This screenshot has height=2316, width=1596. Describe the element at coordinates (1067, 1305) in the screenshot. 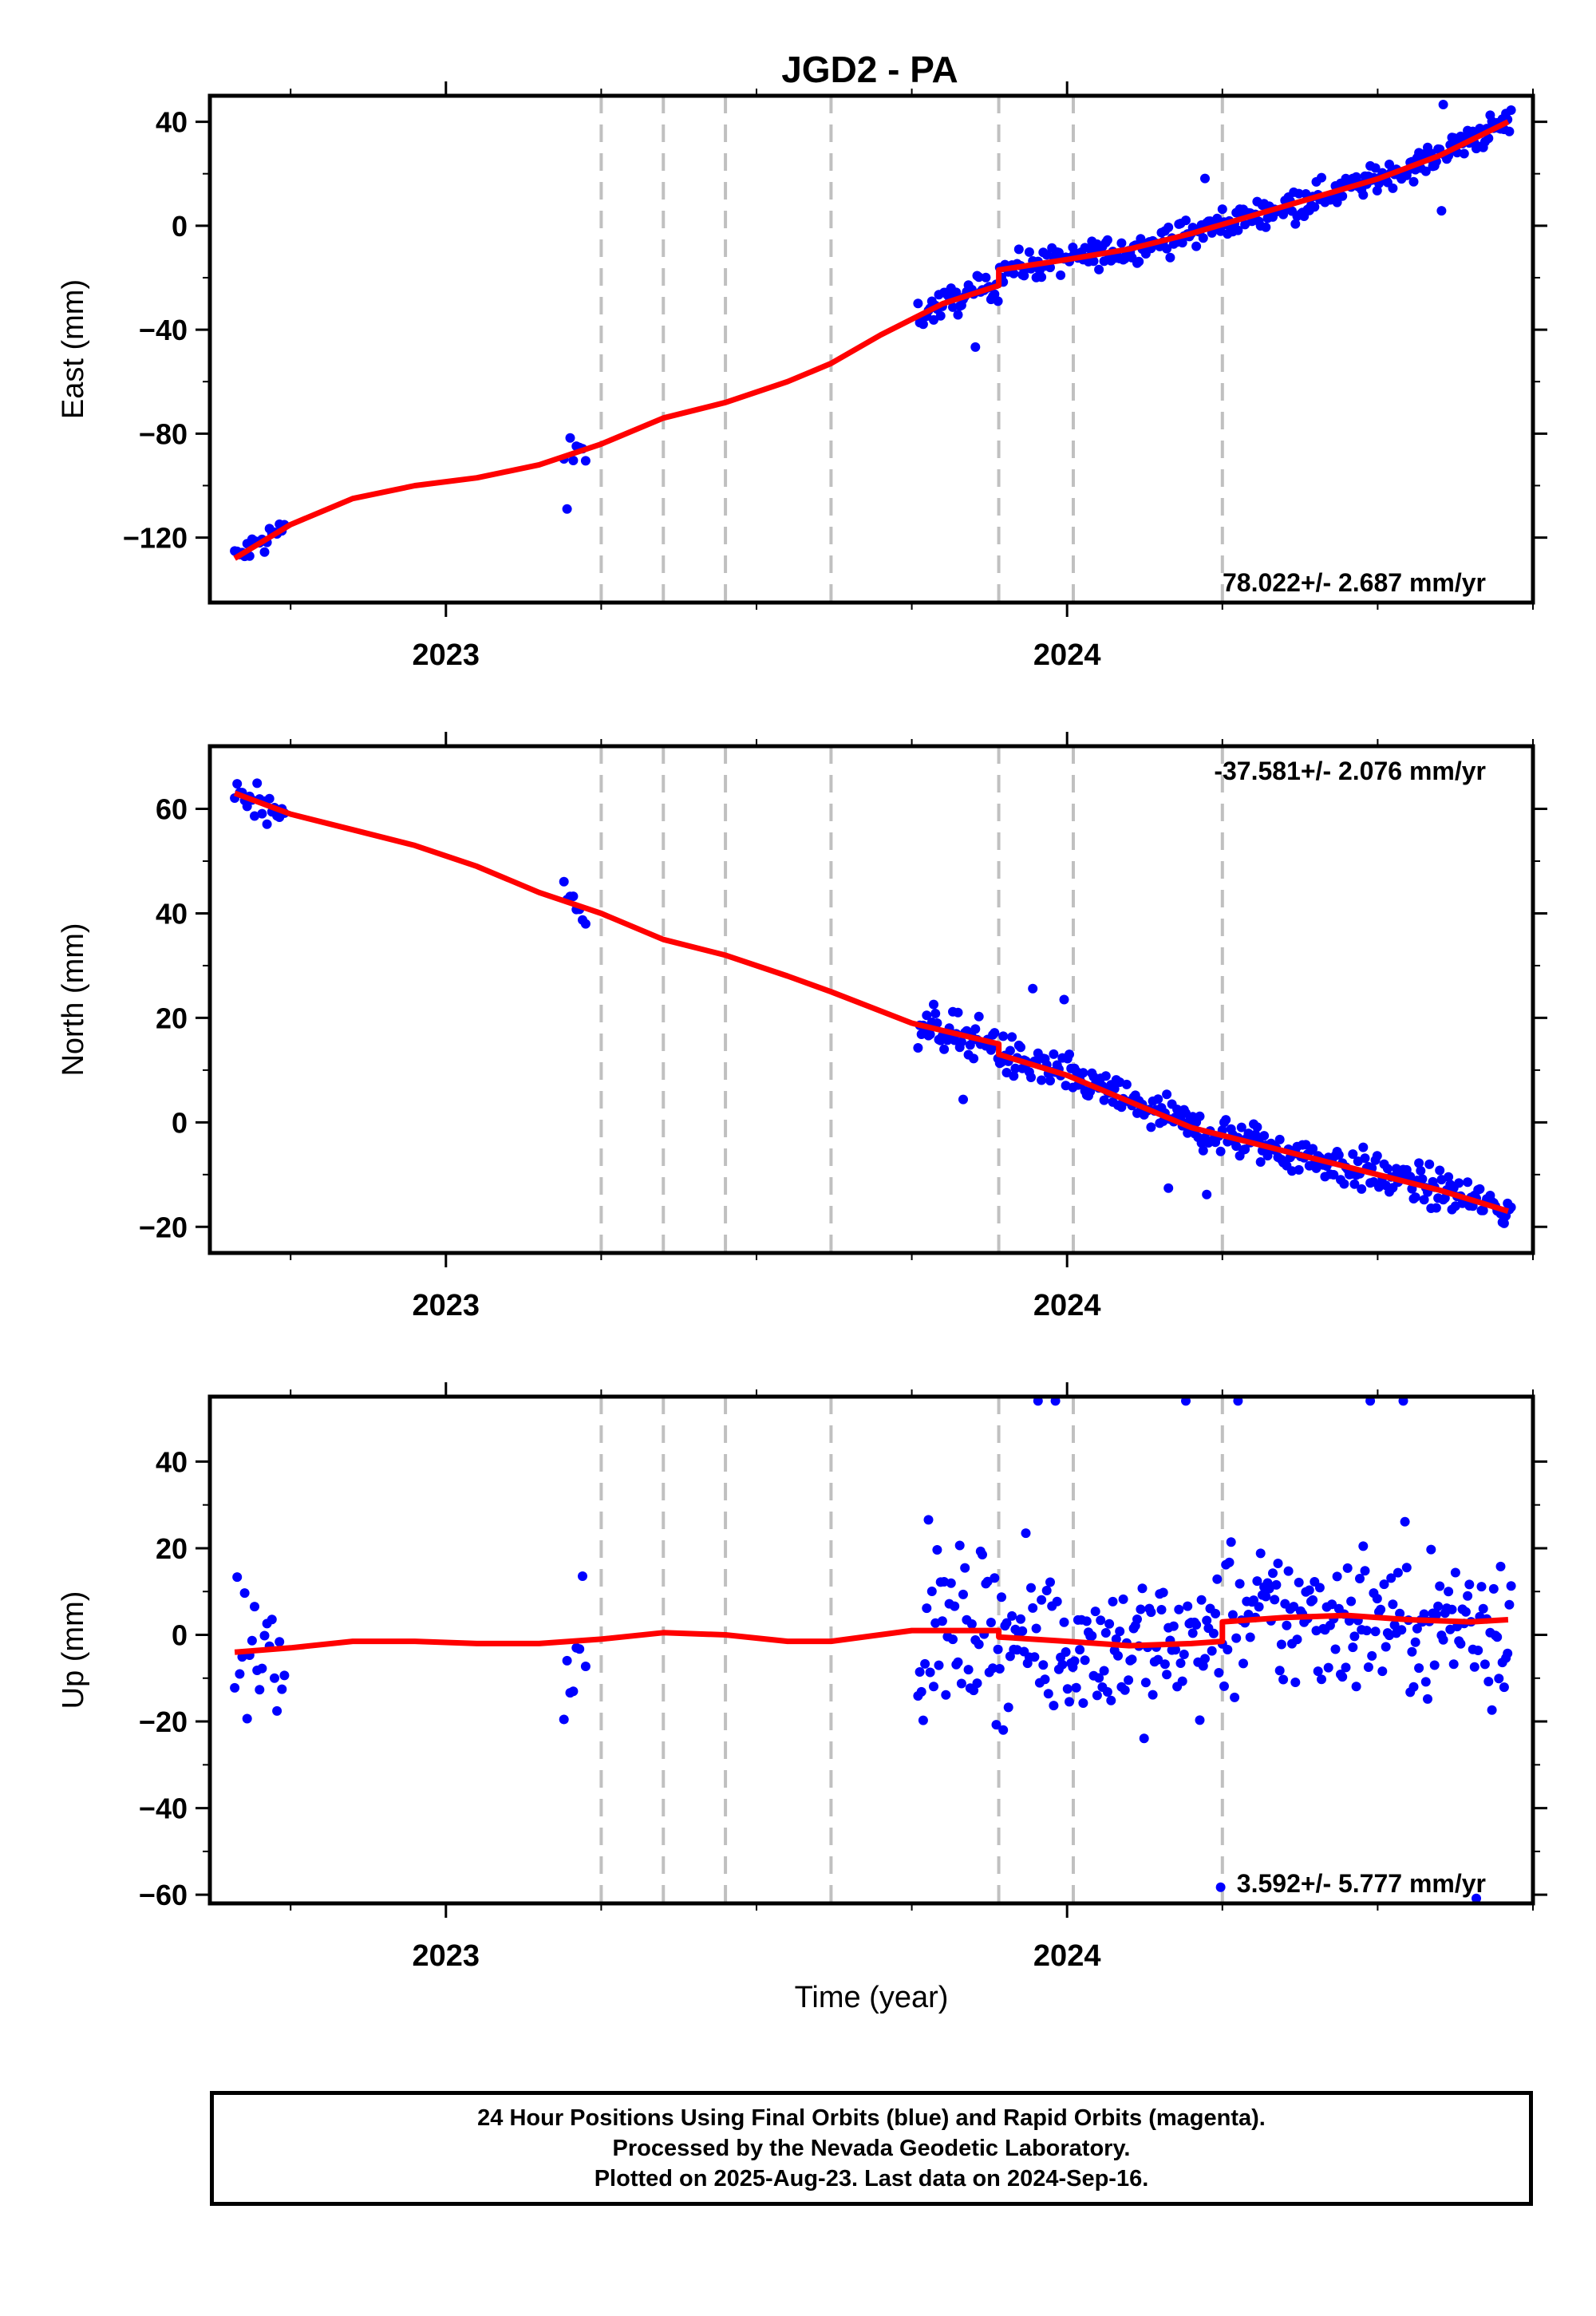

I see `x-tick-label: 2024` at that location.